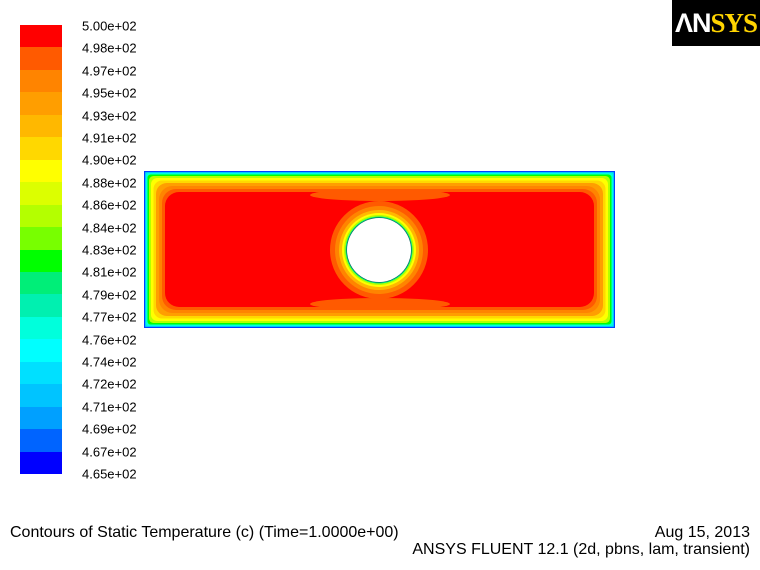 The width and height of the screenshot is (760, 570). Describe the element at coordinates (109, 295) in the screenshot. I see `colorbar-label: 4.79e+02` at that location.